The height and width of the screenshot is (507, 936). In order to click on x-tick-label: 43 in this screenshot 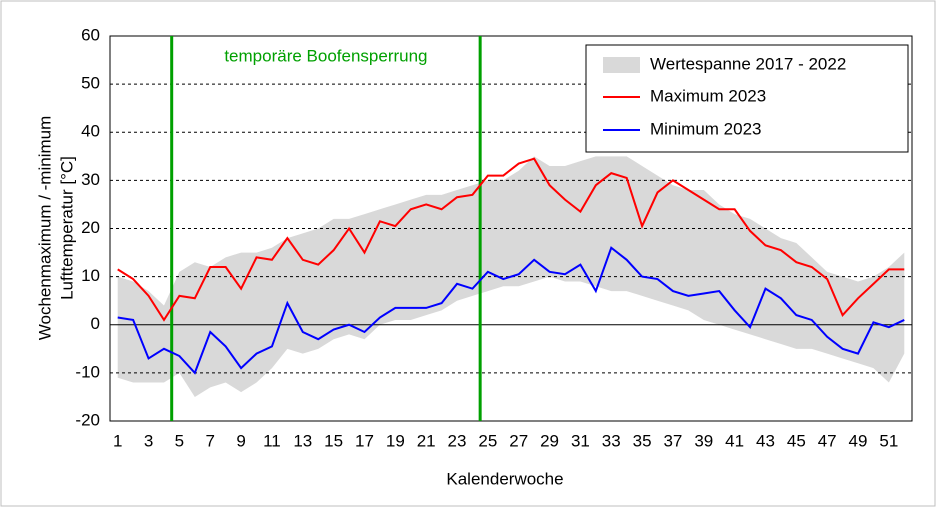, I will do `click(765, 440)`.